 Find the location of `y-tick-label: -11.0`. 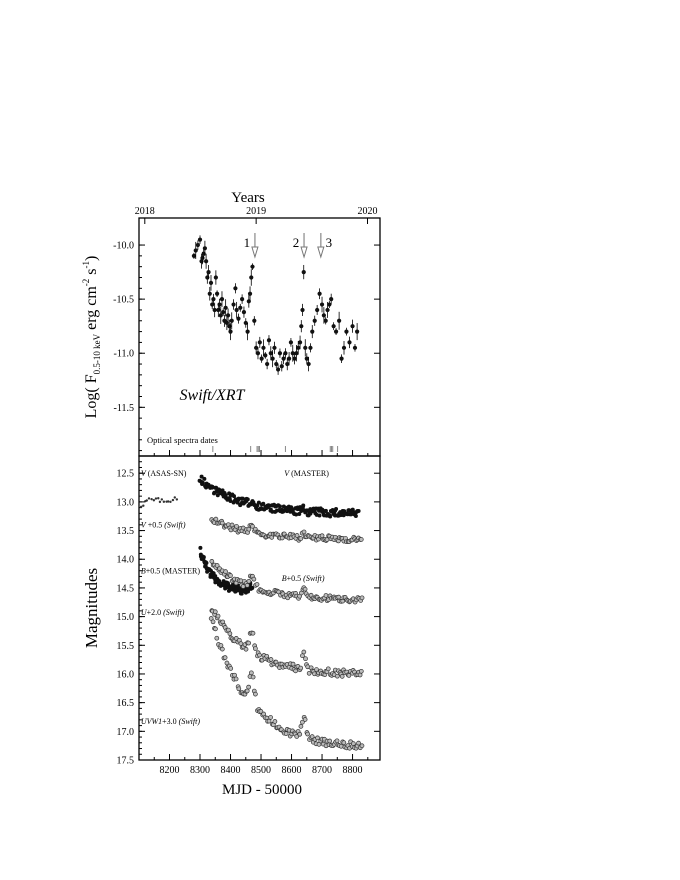

y-tick-label: -11.0 is located at coordinates (124, 354).